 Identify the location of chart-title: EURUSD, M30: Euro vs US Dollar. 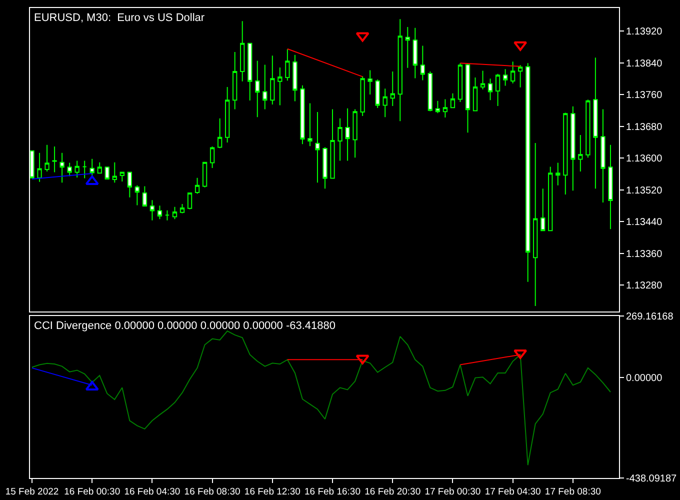
(119, 18).